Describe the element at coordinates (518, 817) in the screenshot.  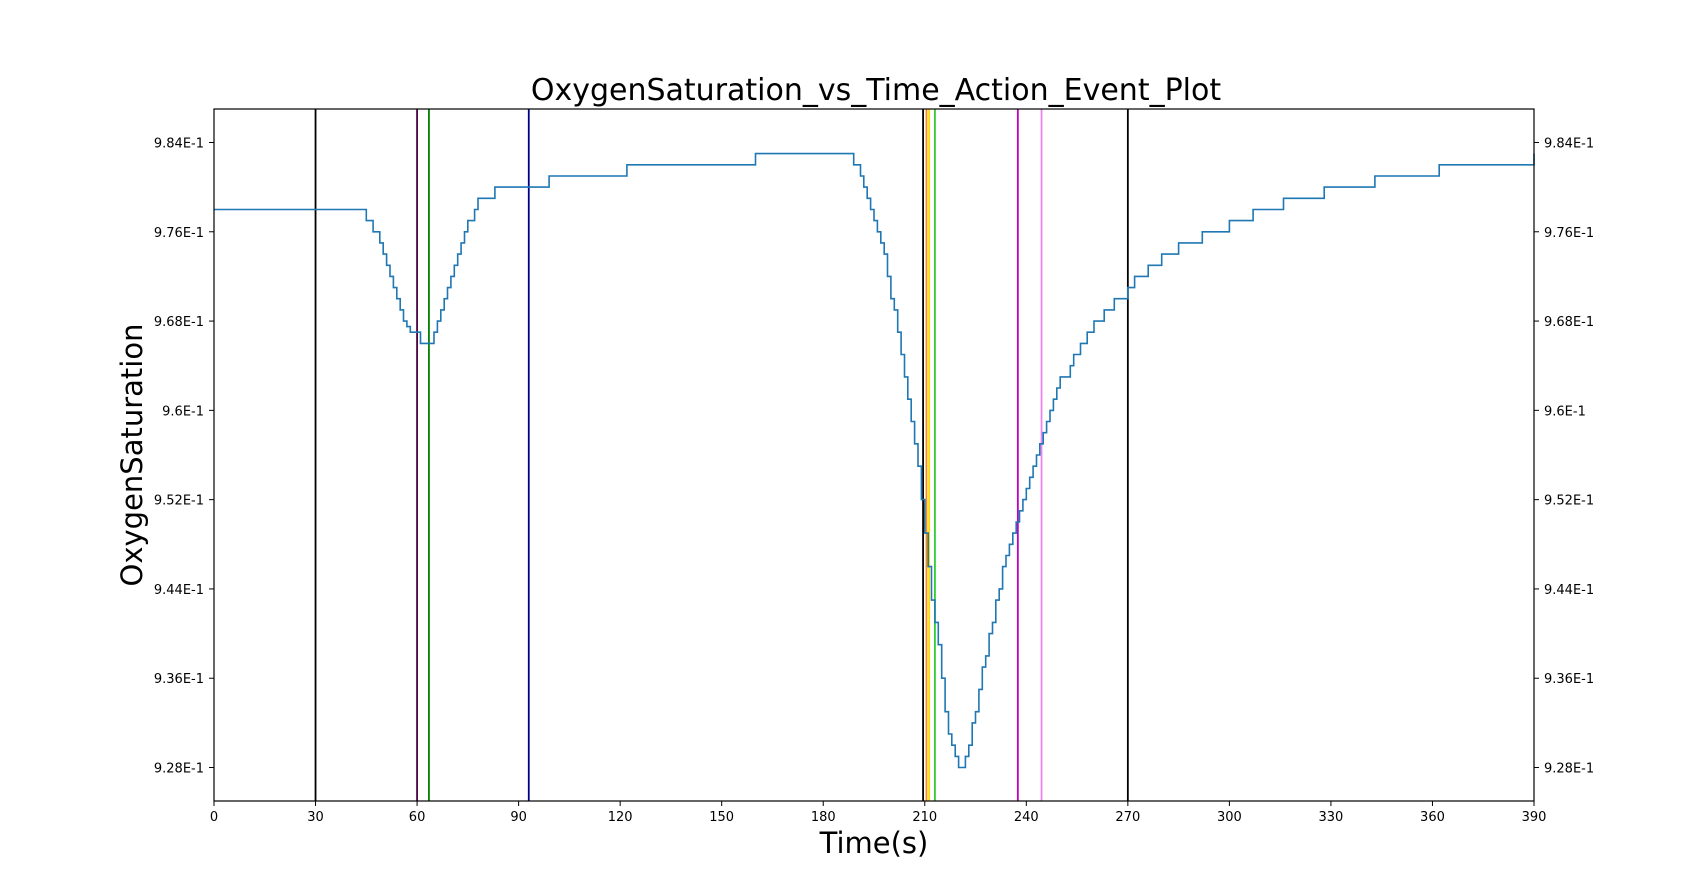
I see `x-tick-label-3: 90` at that location.